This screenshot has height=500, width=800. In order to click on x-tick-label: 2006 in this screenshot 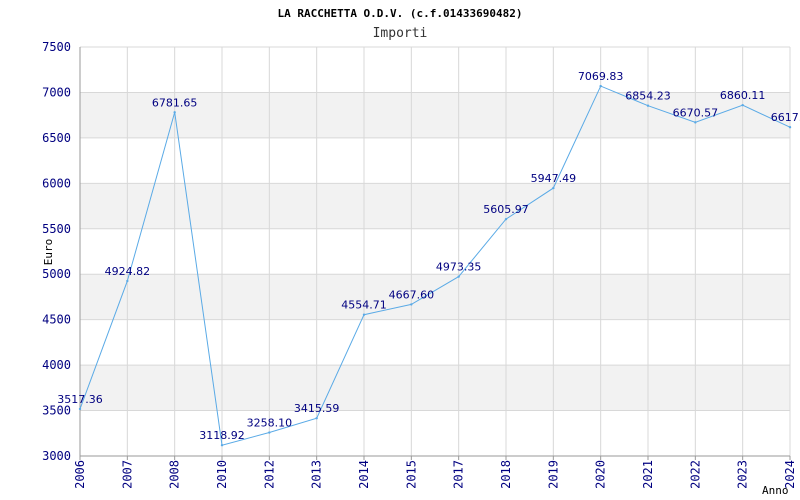, I will do `click(80, 474)`.